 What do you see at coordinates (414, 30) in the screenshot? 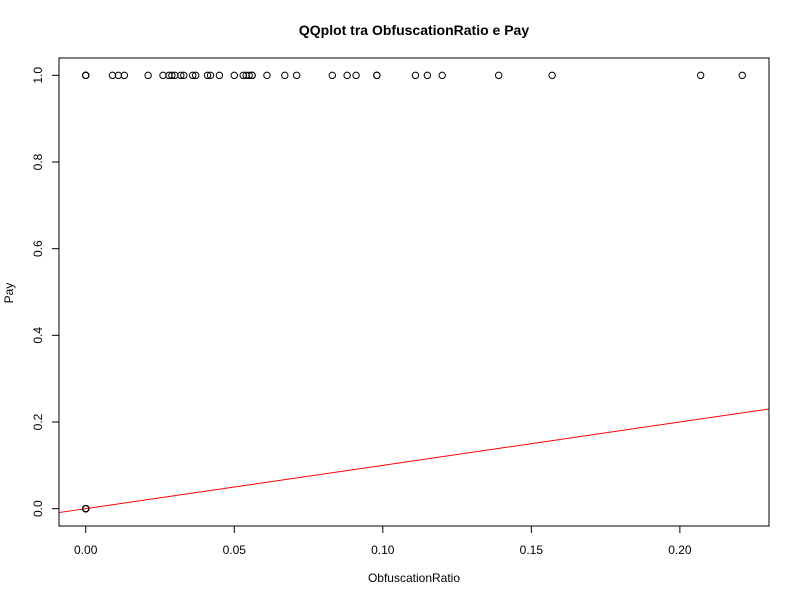
I see `chart-title: QQplot tra ObfuscationRatio e Pay` at bounding box center [414, 30].